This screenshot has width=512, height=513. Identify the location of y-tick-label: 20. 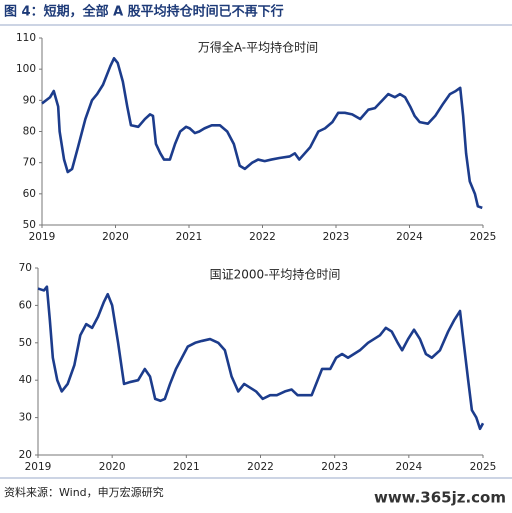
(25, 455).